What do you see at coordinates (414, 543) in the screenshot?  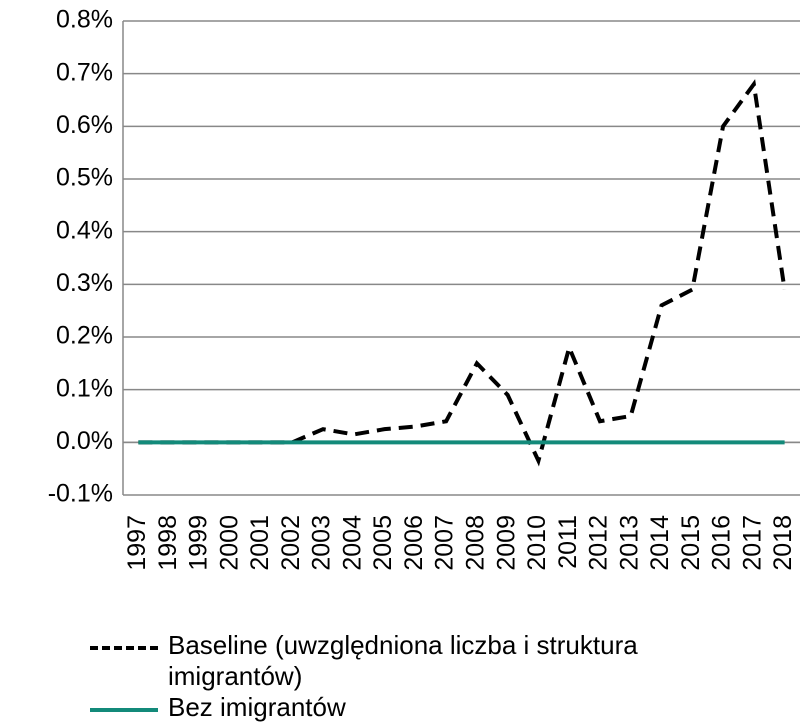 I see `x-tick-label: 2006` at bounding box center [414, 543].